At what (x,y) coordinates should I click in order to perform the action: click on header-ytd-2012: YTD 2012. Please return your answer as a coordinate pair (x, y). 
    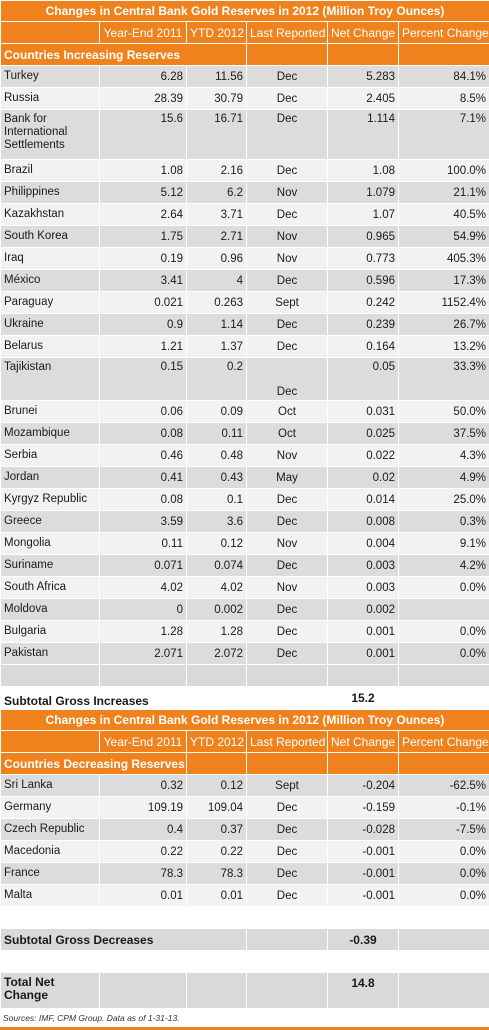
    Looking at the image, I should click on (217, 742).